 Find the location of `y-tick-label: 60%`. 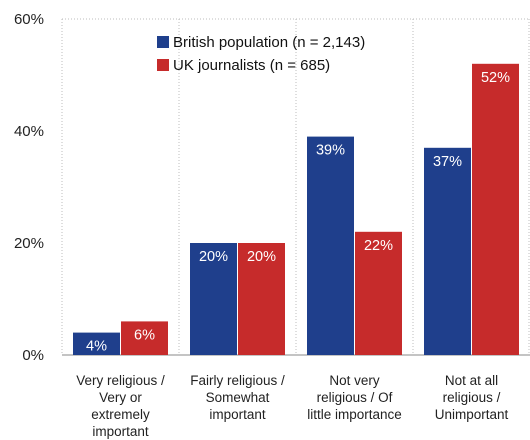

y-tick-label: 60% is located at coordinates (29, 19).